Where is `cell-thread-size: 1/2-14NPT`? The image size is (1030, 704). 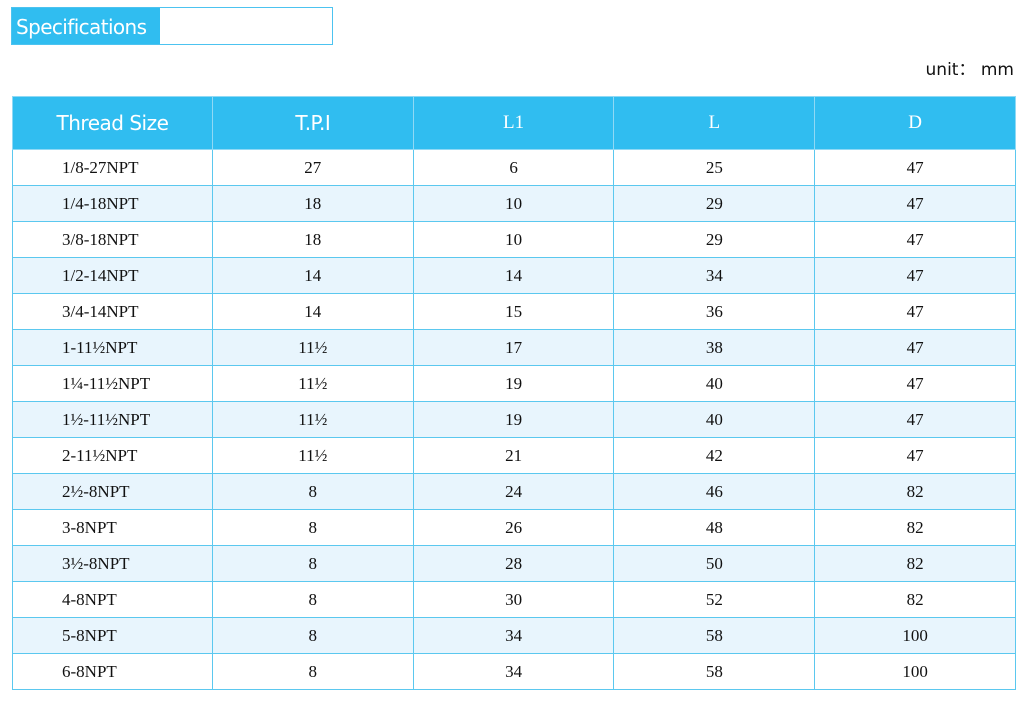 cell-thread-size: 1/2-14NPT is located at coordinates (112, 275).